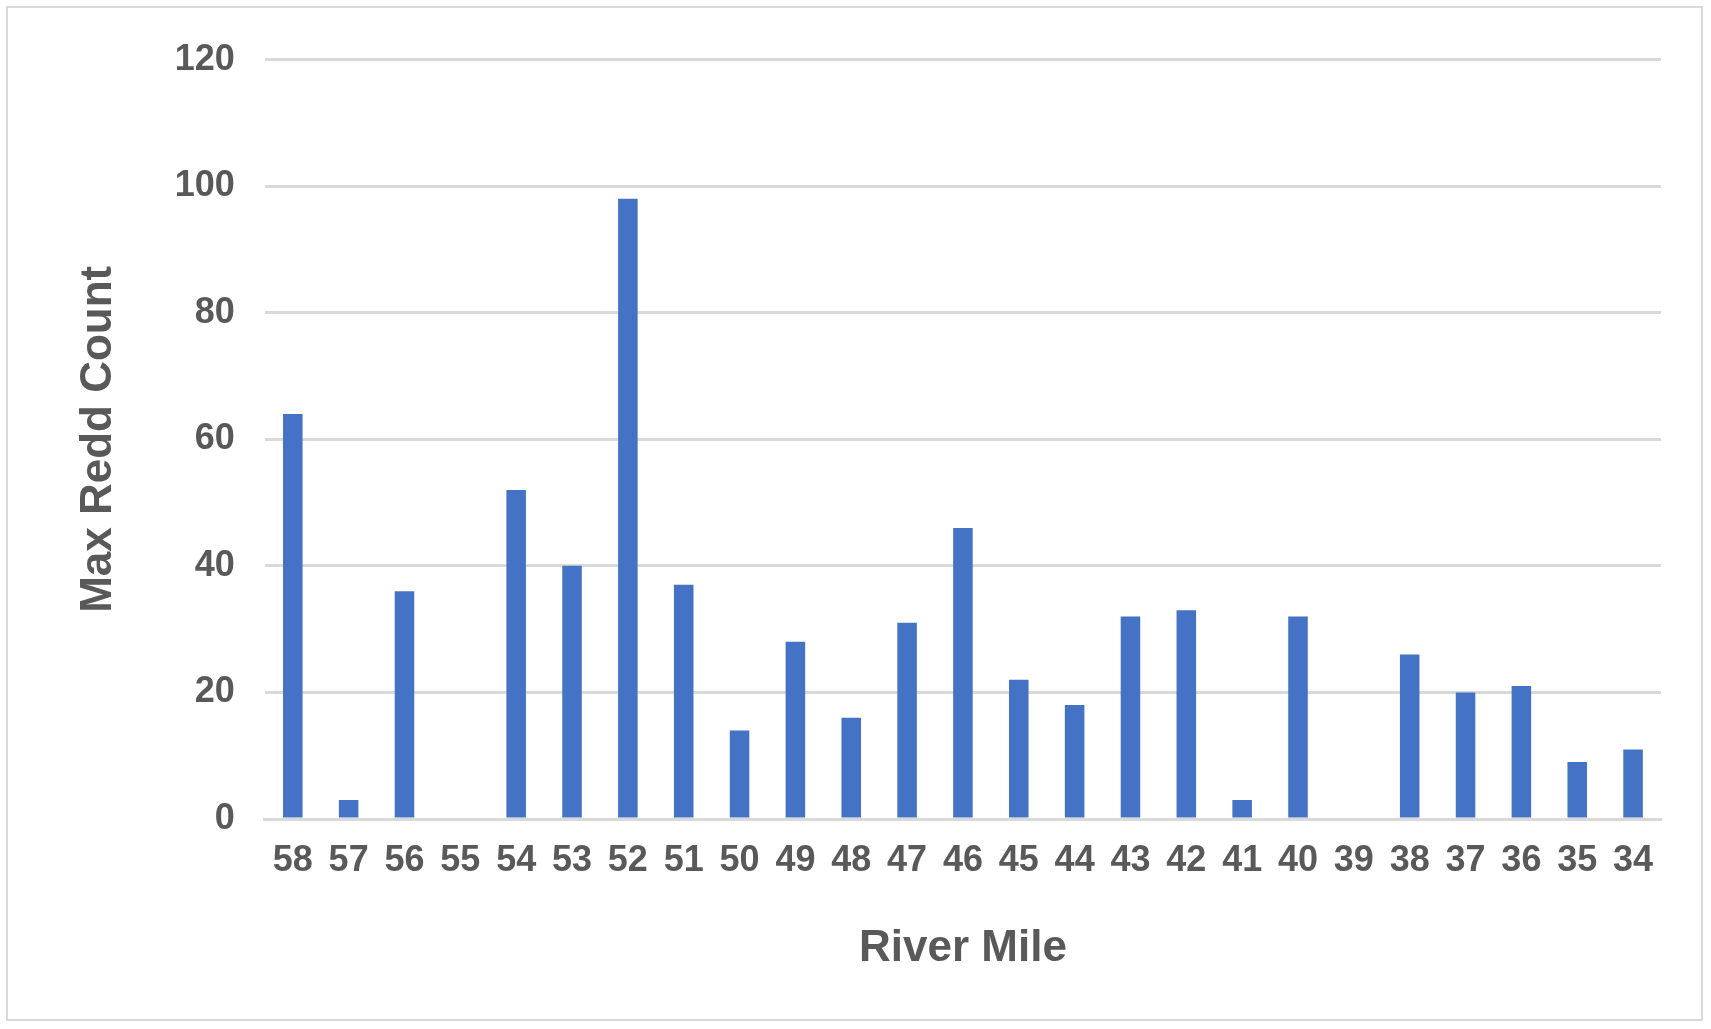 The image size is (1711, 1029). Describe the element at coordinates (1298, 858) in the screenshot. I see `x-tick-label: 40` at that location.